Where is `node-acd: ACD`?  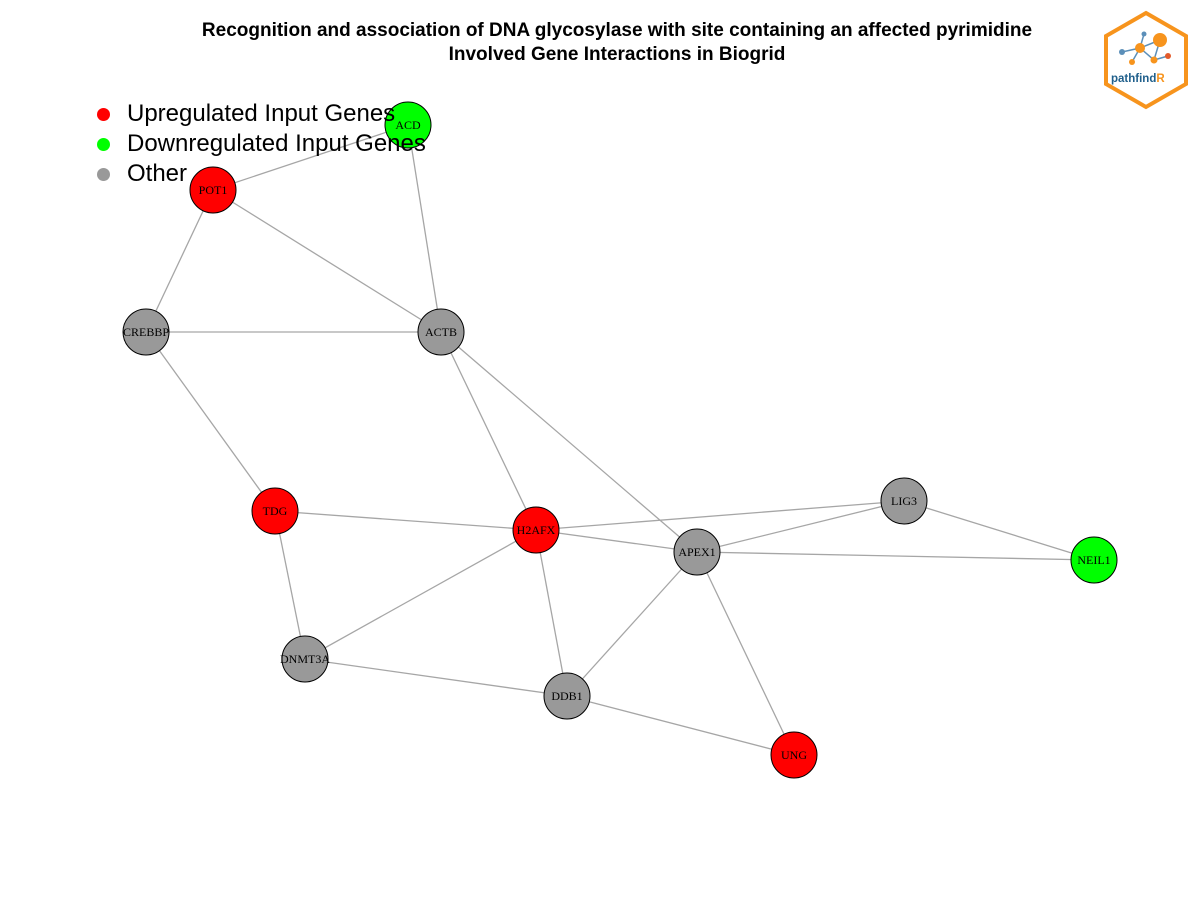 node-acd: ACD is located at coordinates (408, 125).